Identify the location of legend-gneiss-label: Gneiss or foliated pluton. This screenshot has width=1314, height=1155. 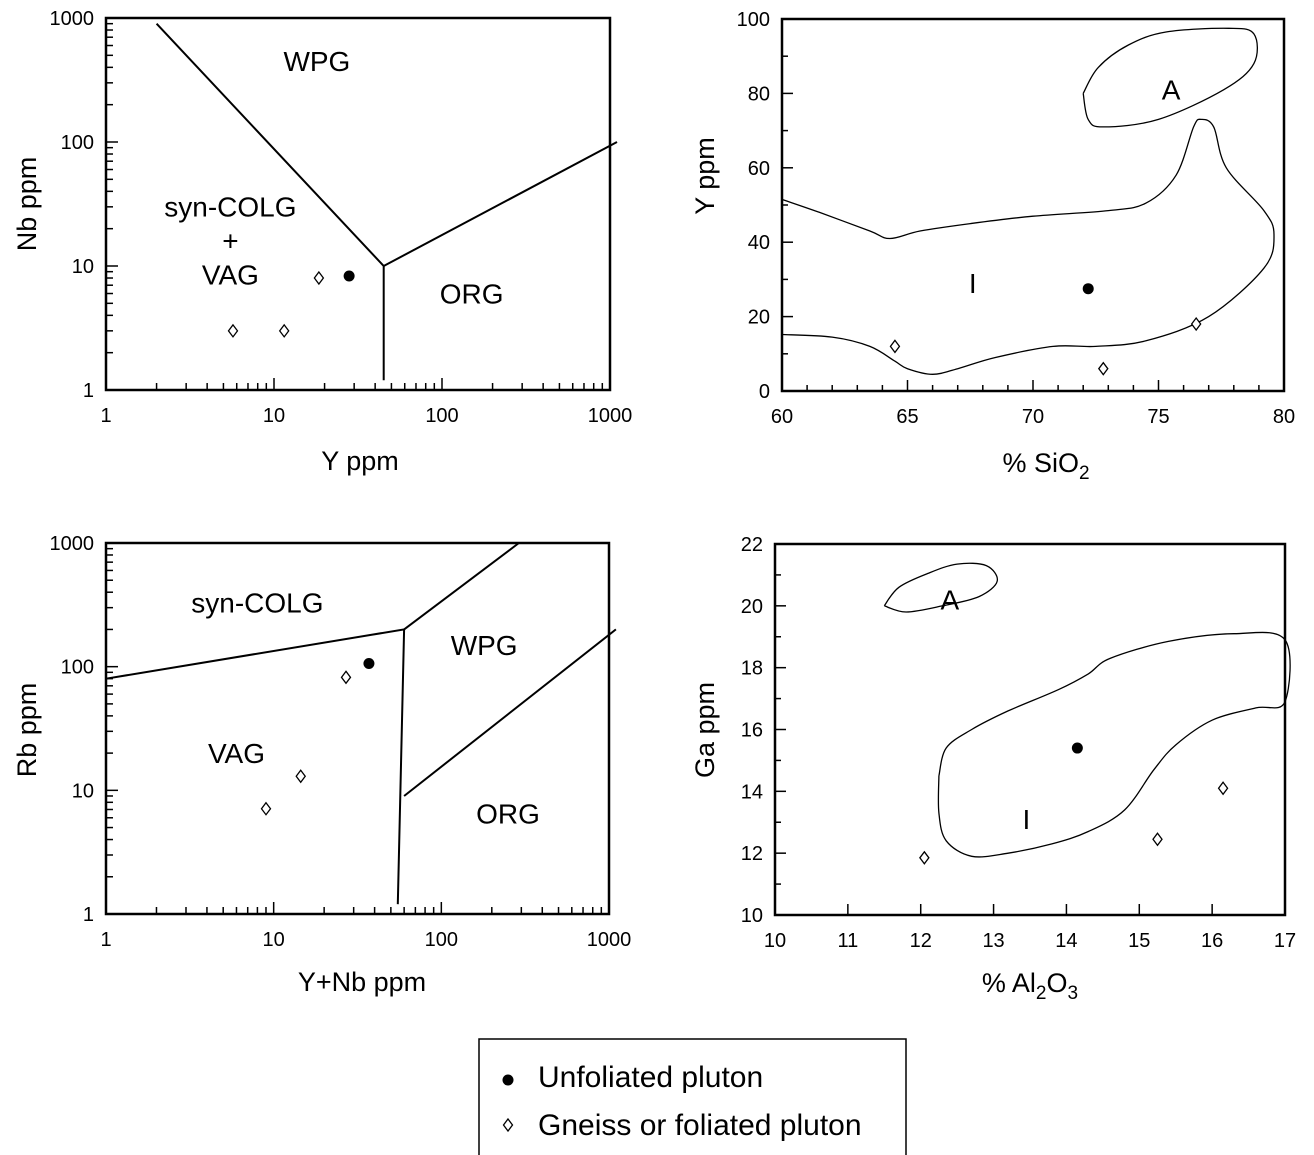
(700, 1125).